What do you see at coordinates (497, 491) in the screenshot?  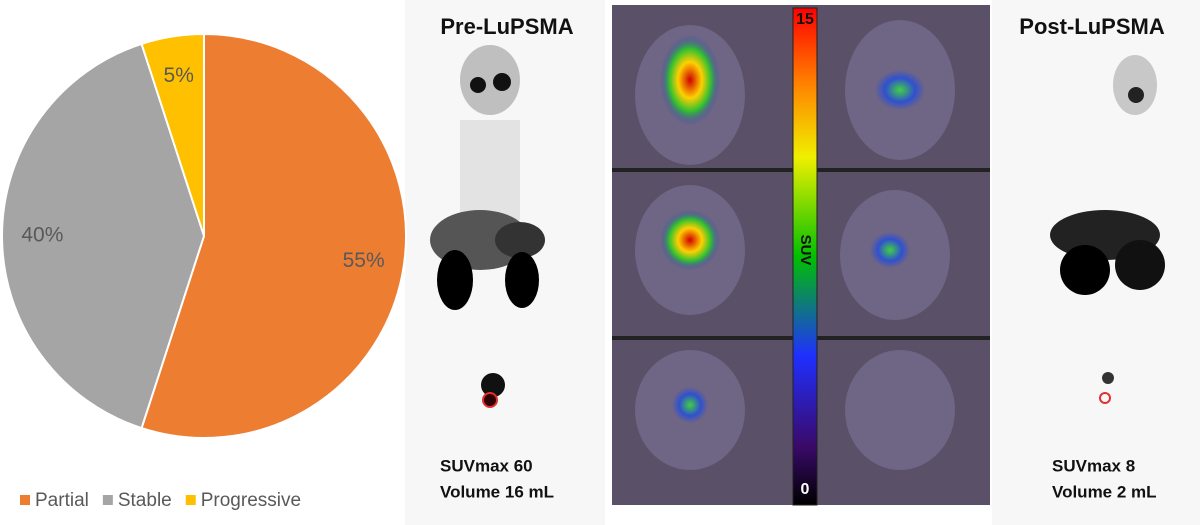 I see `pre-volume: Volume 16 mL` at bounding box center [497, 491].